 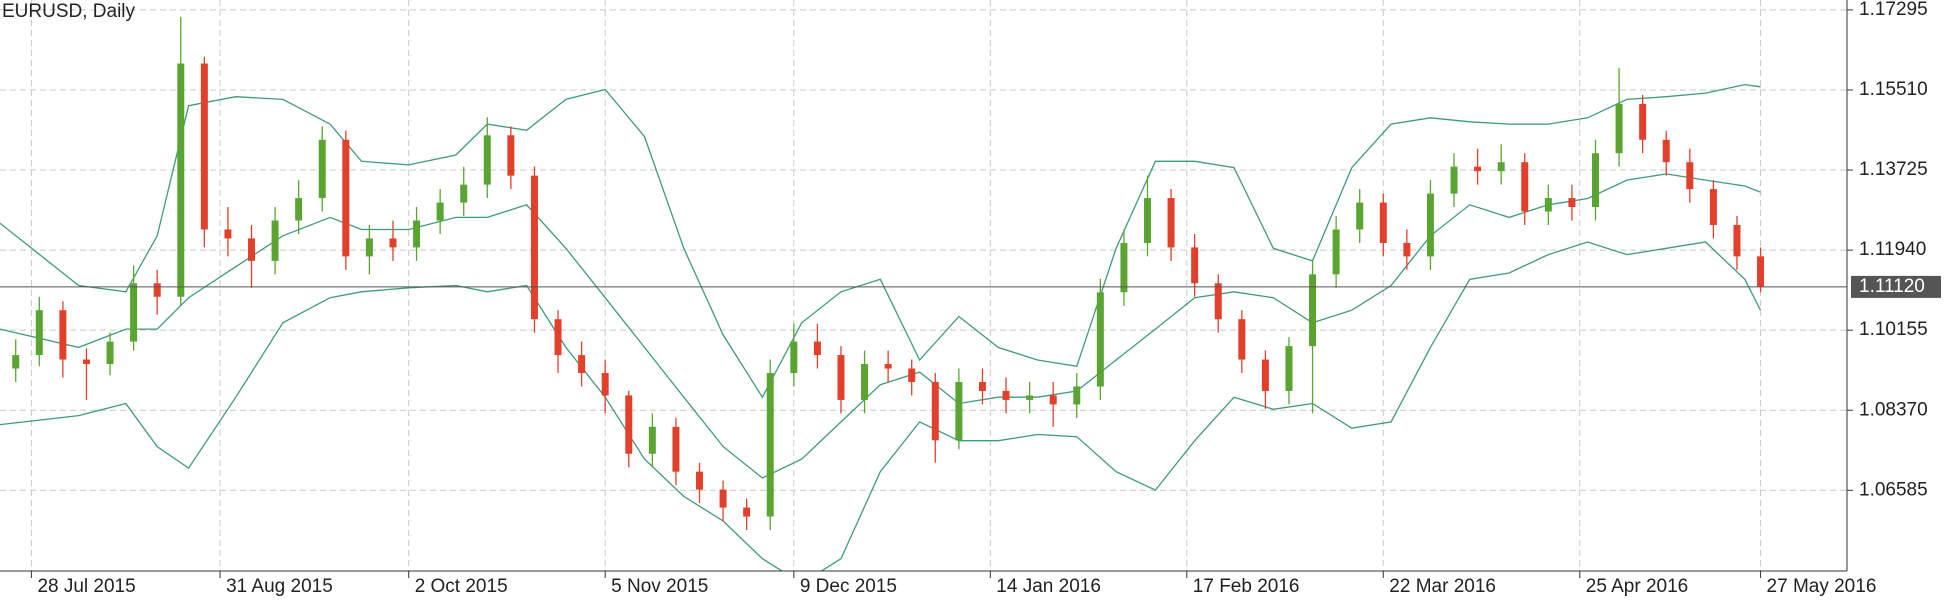 What do you see at coordinates (1442, 586) in the screenshot?
I see `x-tick-label: 22 Mar 2016` at bounding box center [1442, 586].